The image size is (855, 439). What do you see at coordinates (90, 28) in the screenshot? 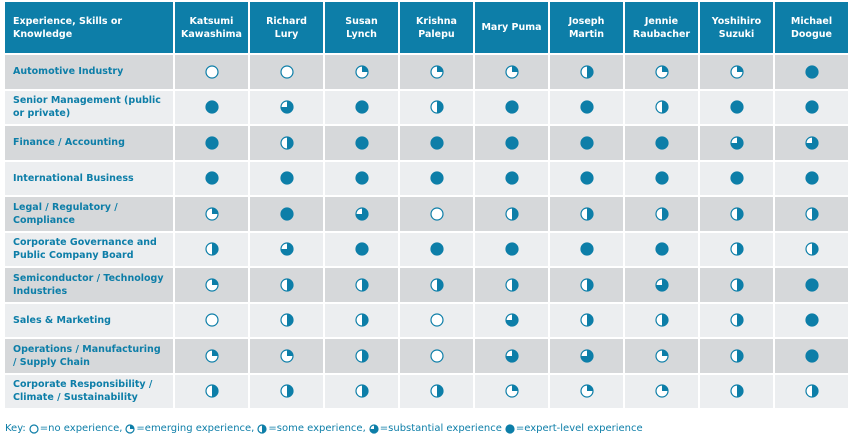
I see `header-cell: Experience, Skills or Knowledge` at bounding box center [90, 28].